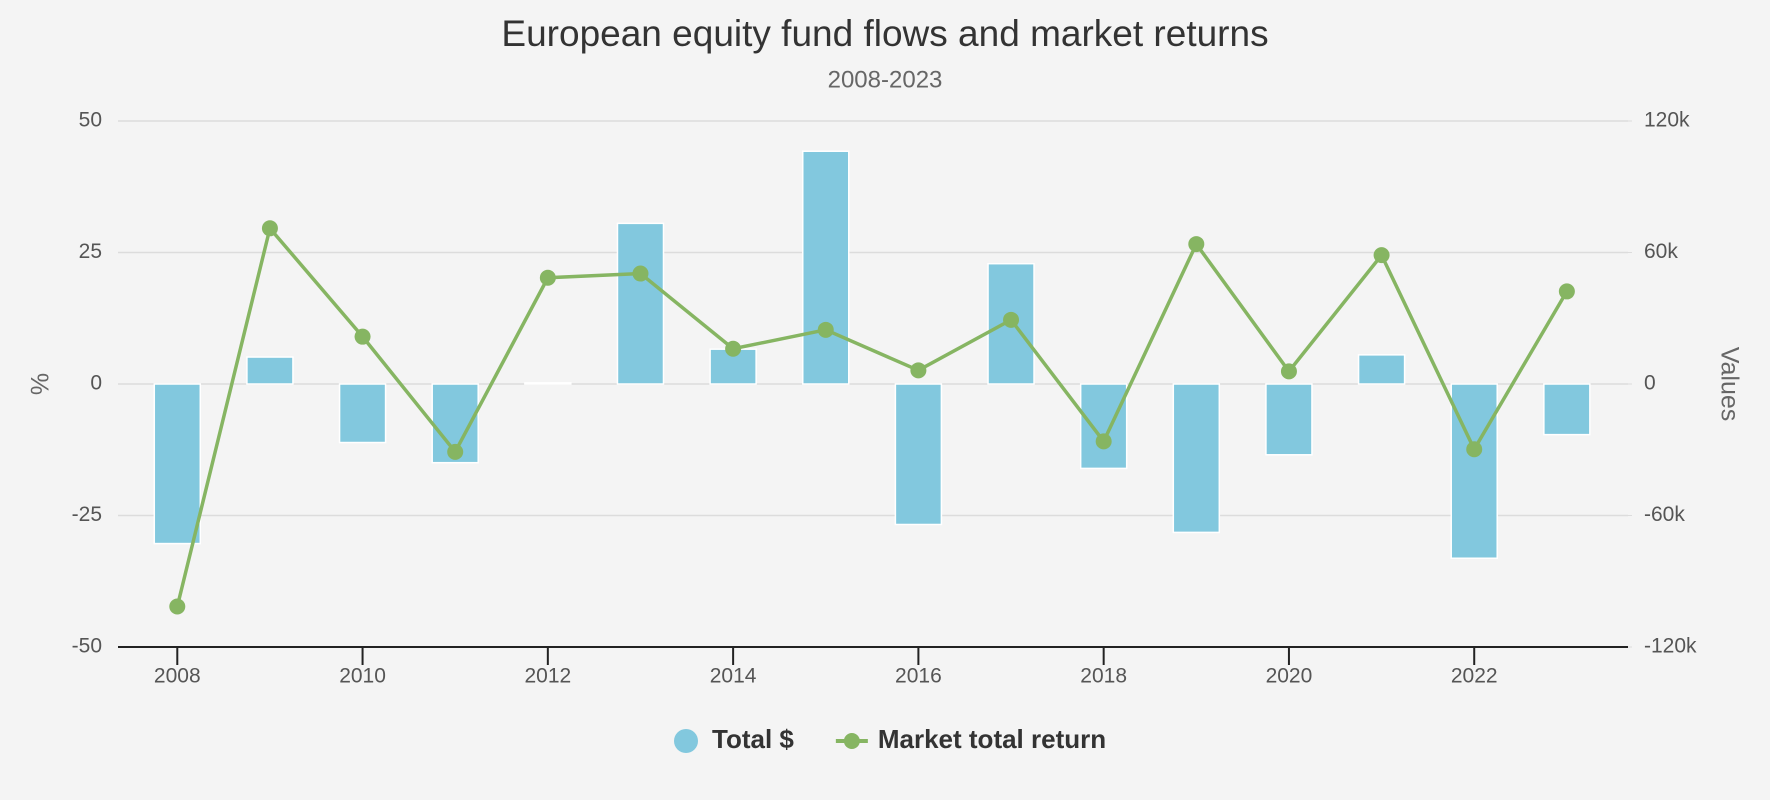 The height and width of the screenshot is (800, 1770). What do you see at coordinates (1103, 676) in the screenshot?
I see `x-tick-label: 2018` at bounding box center [1103, 676].